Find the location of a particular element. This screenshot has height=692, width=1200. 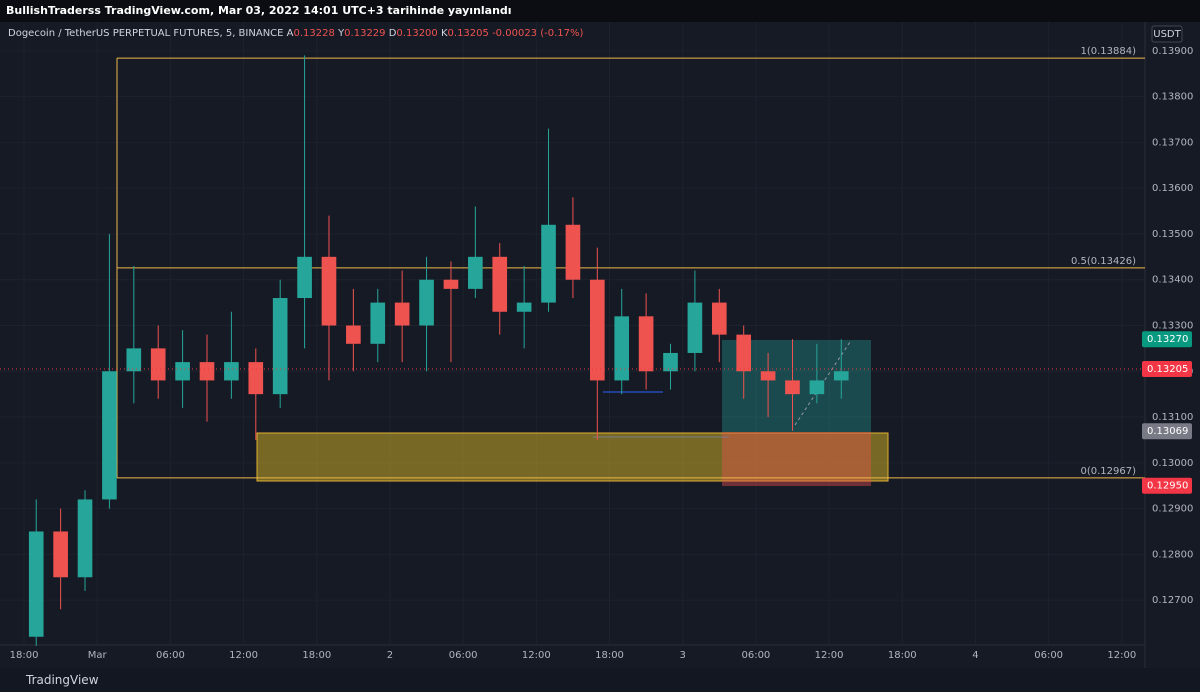

ohlc-key: K is located at coordinates (444, 33).